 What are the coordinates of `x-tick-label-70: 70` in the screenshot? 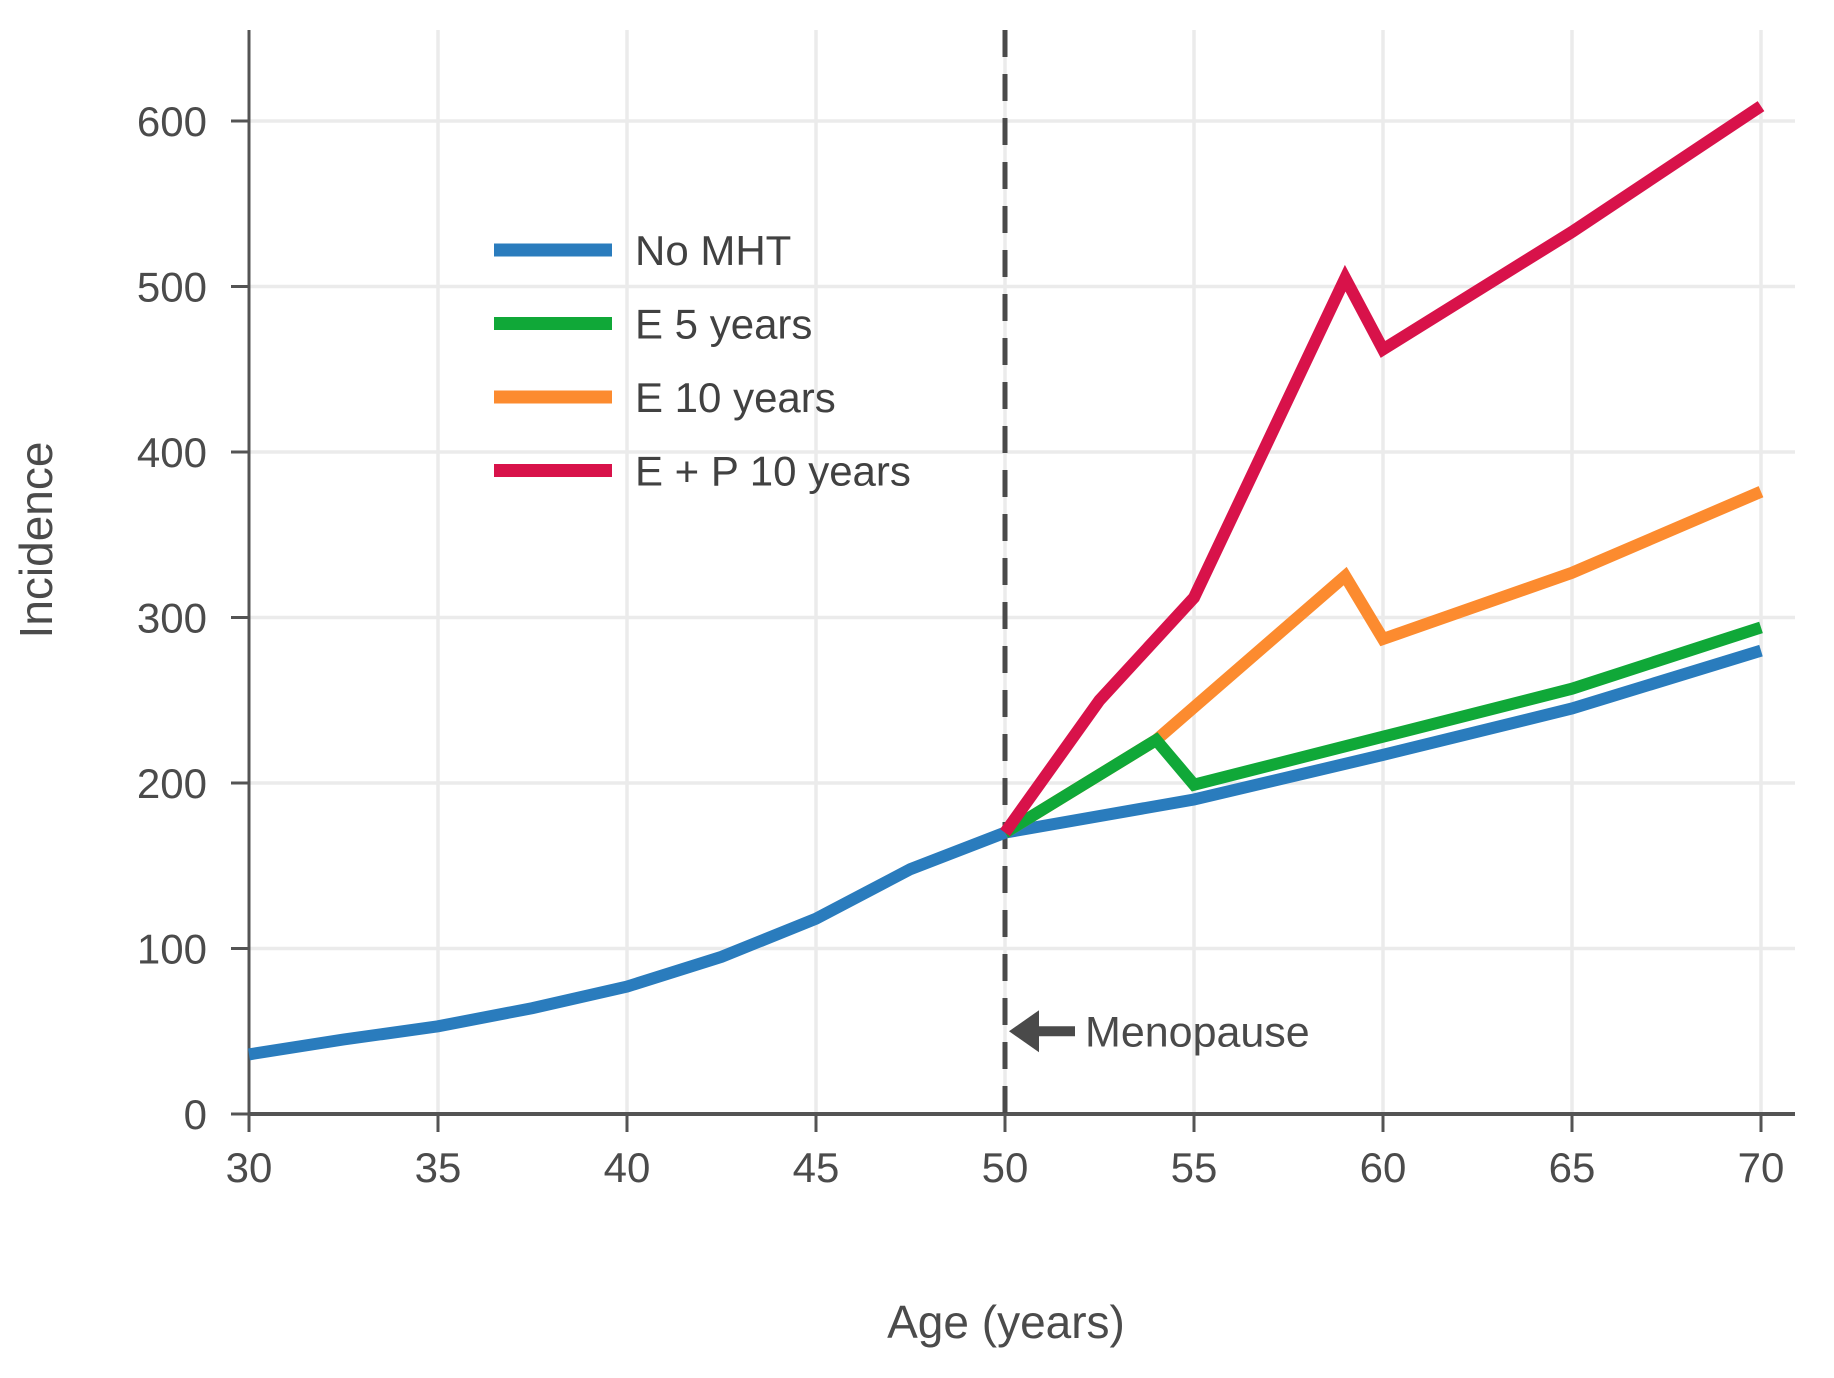 It's located at (1761, 1167).